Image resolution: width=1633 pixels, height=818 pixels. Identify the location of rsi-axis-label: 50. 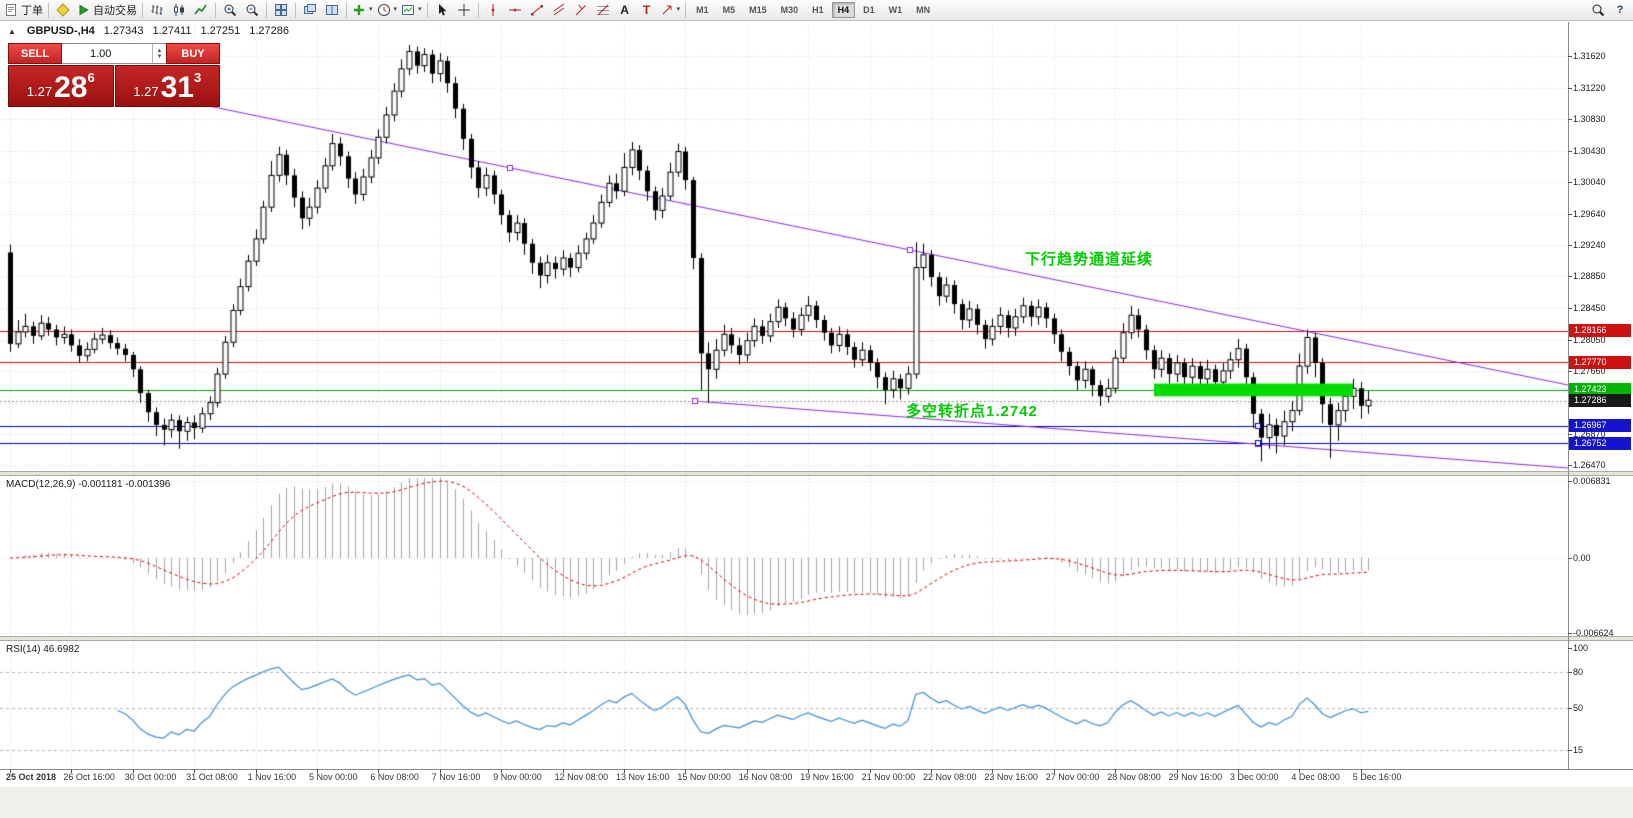
(1578, 708).